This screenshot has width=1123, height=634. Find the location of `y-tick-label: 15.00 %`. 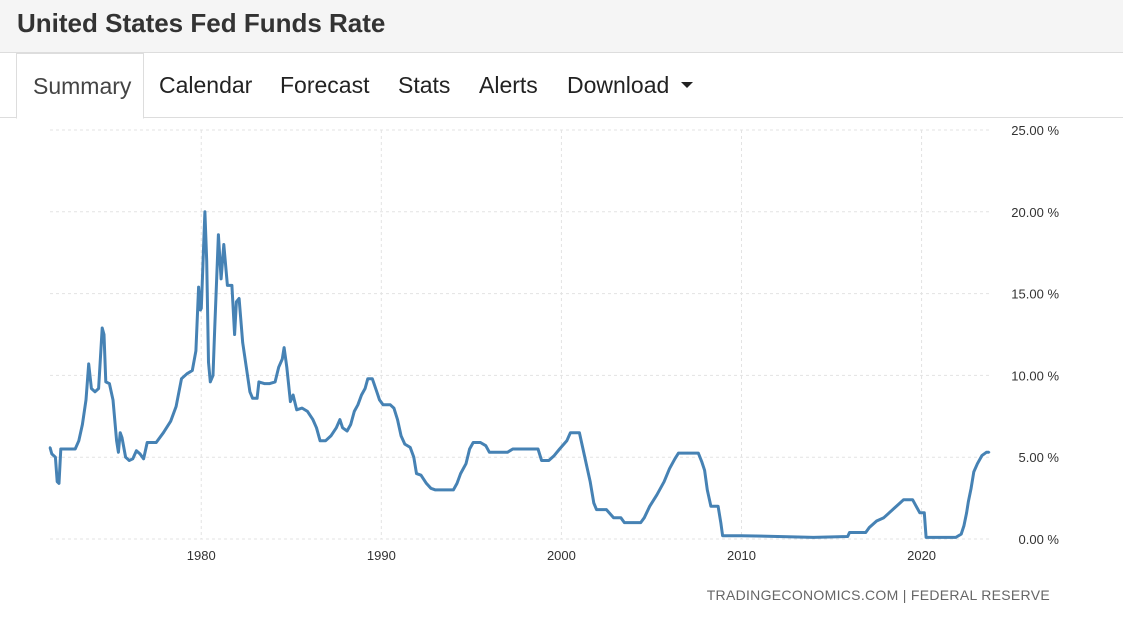

y-tick-label: 15.00 % is located at coordinates (1035, 294).